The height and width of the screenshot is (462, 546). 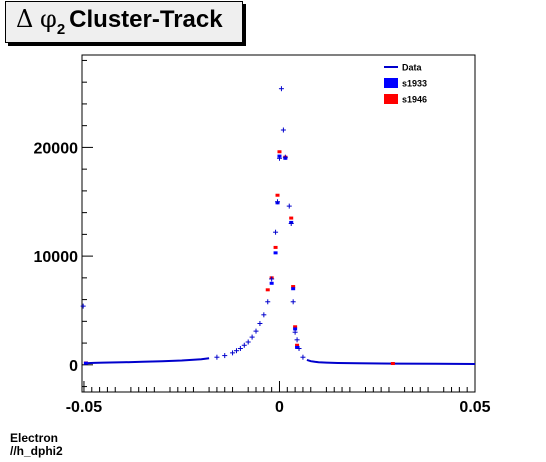 I want to click on footer-line-1: Electron, so click(x=34, y=438).